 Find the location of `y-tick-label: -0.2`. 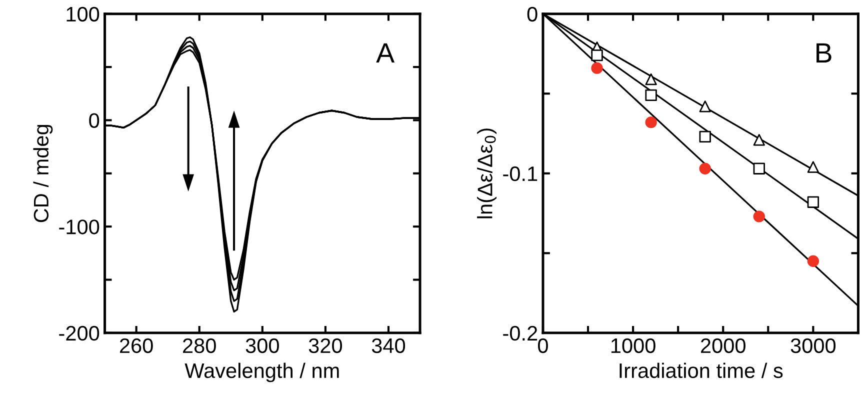

y-tick-label: -0.2 is located at coordinates (520, 333).